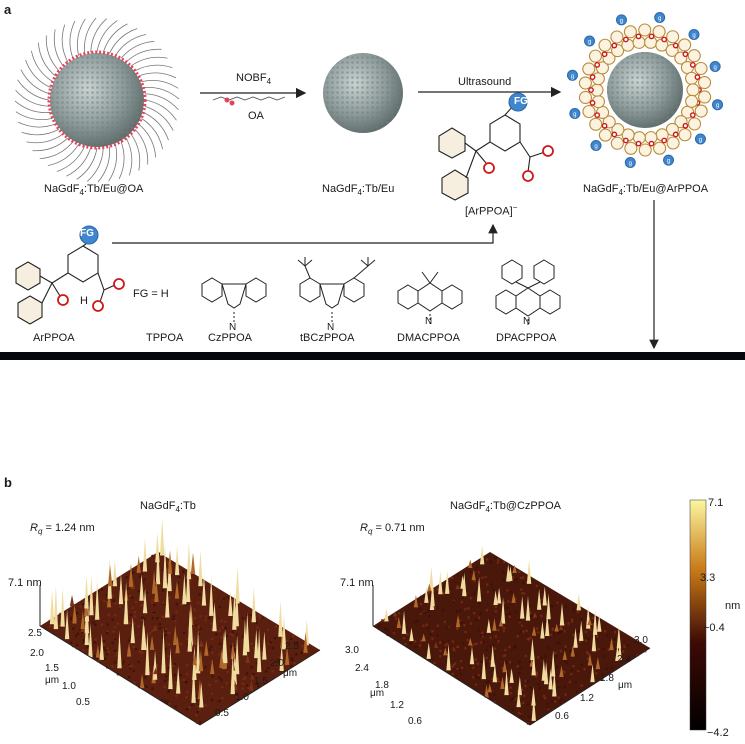 This screenshot has height=744, width=745. What do you see at coordinates (496, 146) in the screenshot?
I see `arppoa-anion-structure` at bounding box center [496, 146].